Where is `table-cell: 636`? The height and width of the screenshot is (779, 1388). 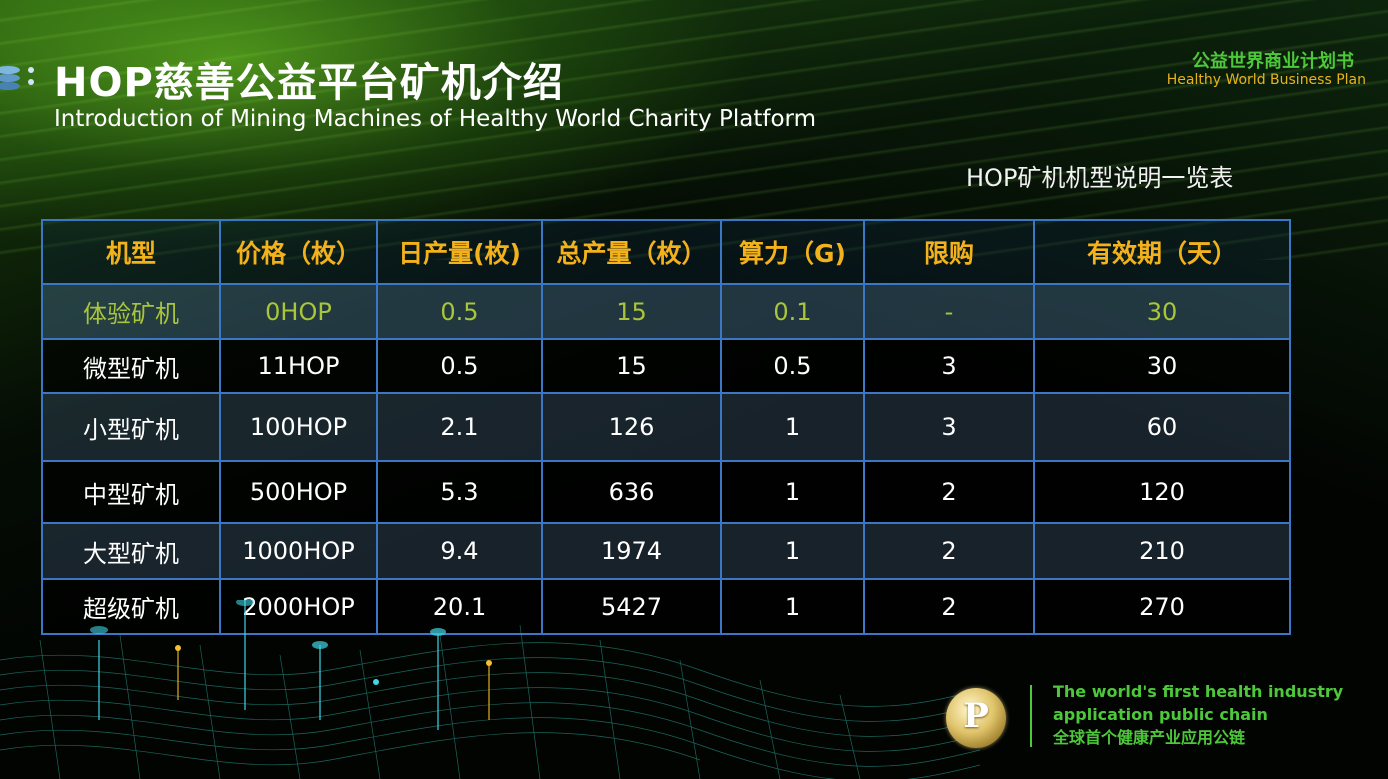 table-cell: 636 is located at coordinates (631, 492).